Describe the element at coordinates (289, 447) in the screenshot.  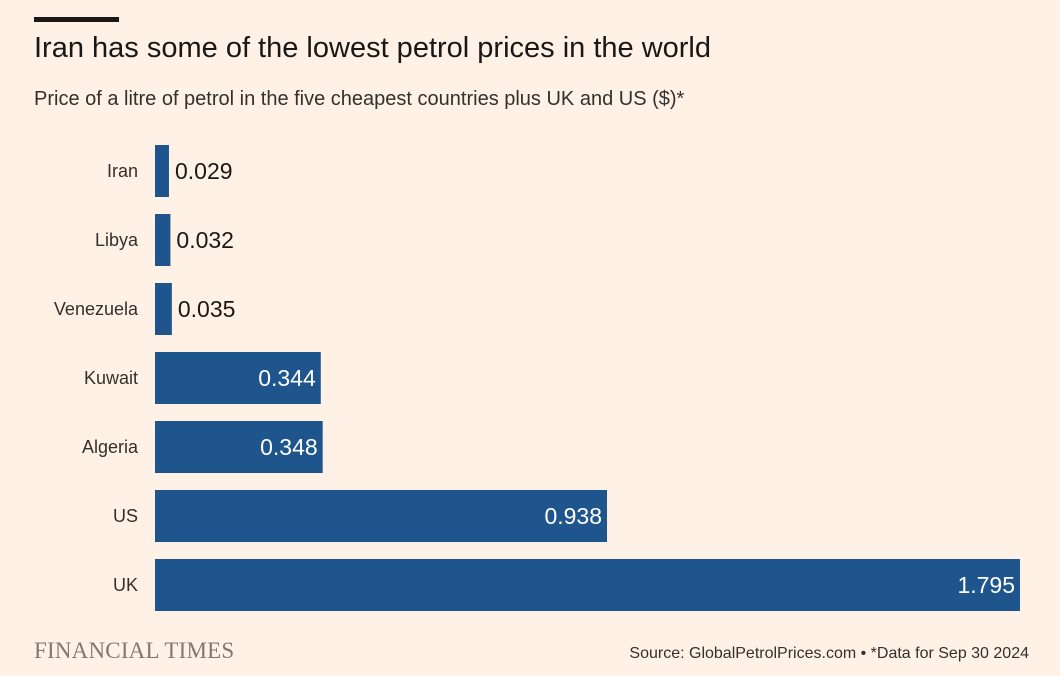
I see `value-label-algeria: 0.348` at that location.